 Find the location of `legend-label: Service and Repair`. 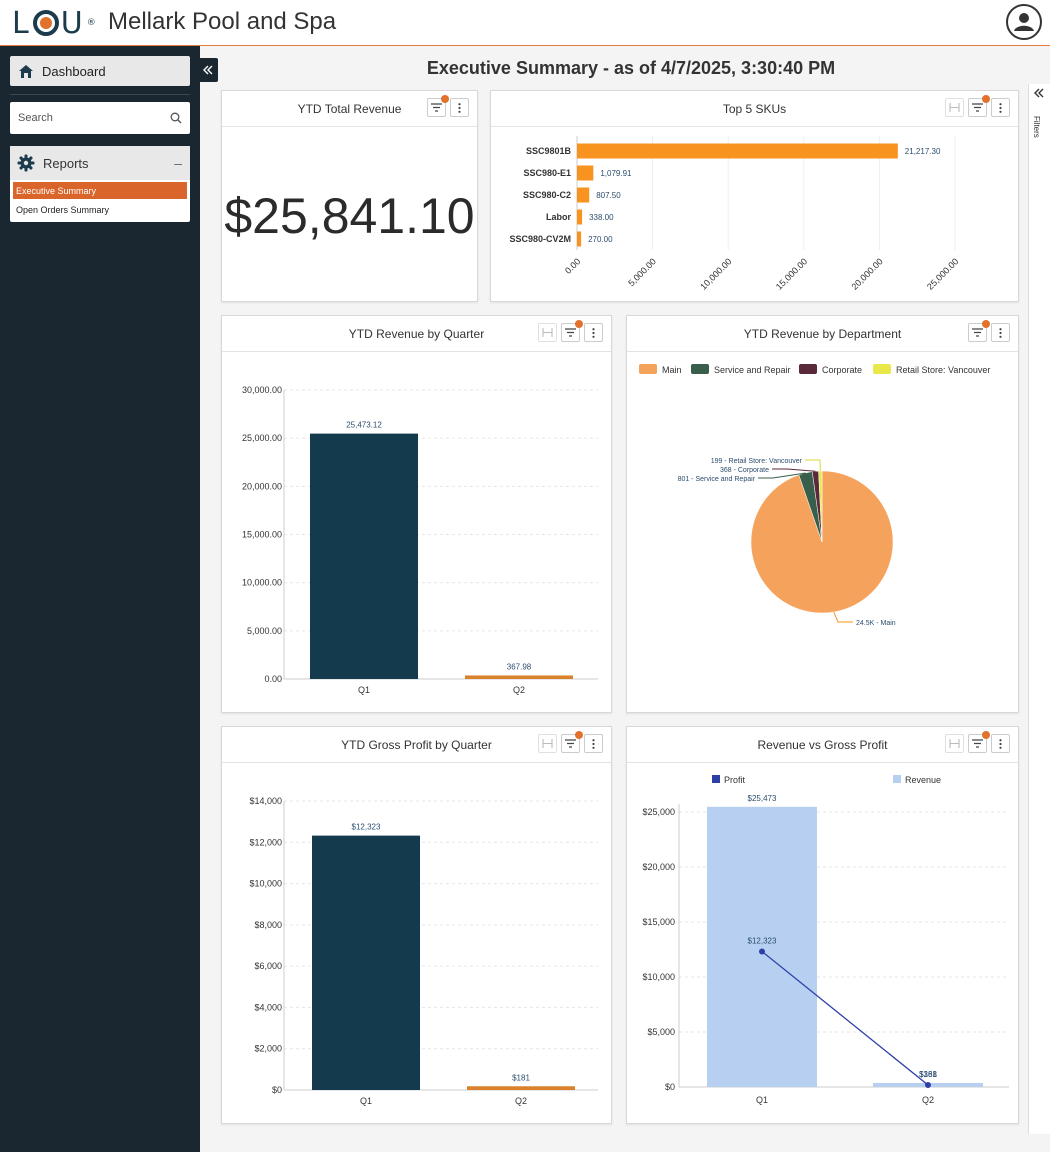

legend-label: Service and Repair is located at coordinates (752, 370).